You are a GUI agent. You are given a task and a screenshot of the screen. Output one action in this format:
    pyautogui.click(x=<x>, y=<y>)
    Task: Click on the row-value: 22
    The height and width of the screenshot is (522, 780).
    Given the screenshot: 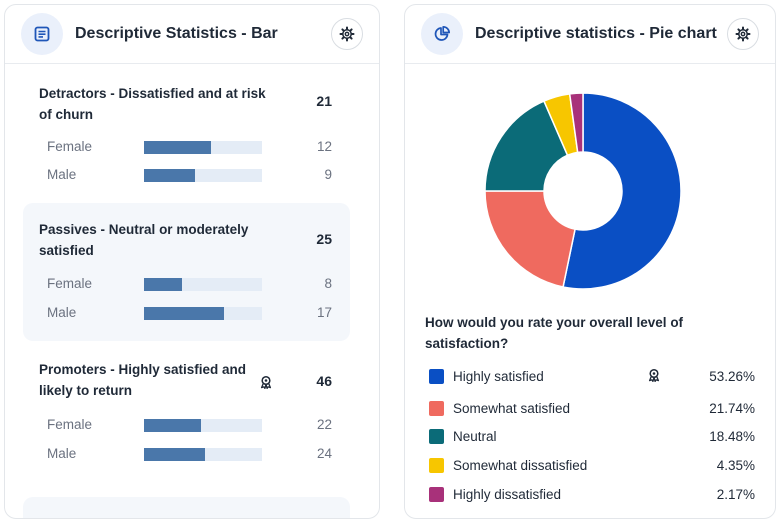 What is the action you would take?
    pyautogui.click(x=324, y=424)
    